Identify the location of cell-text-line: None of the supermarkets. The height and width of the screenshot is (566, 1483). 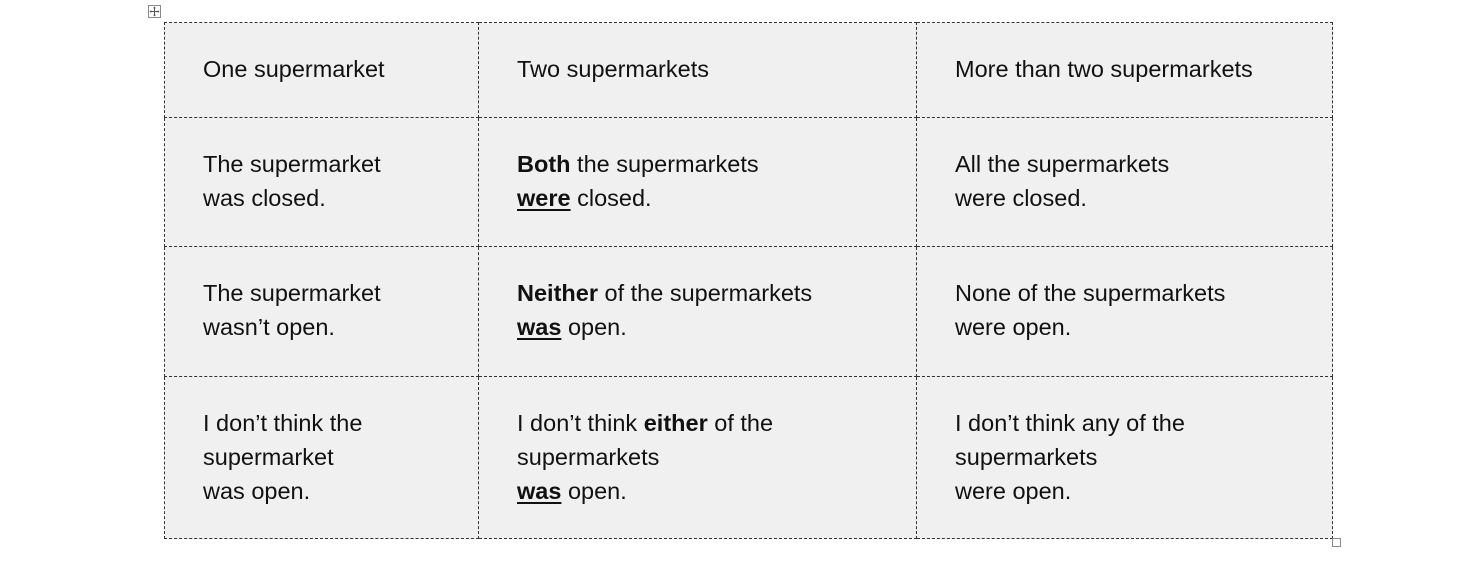
(1090, 293).